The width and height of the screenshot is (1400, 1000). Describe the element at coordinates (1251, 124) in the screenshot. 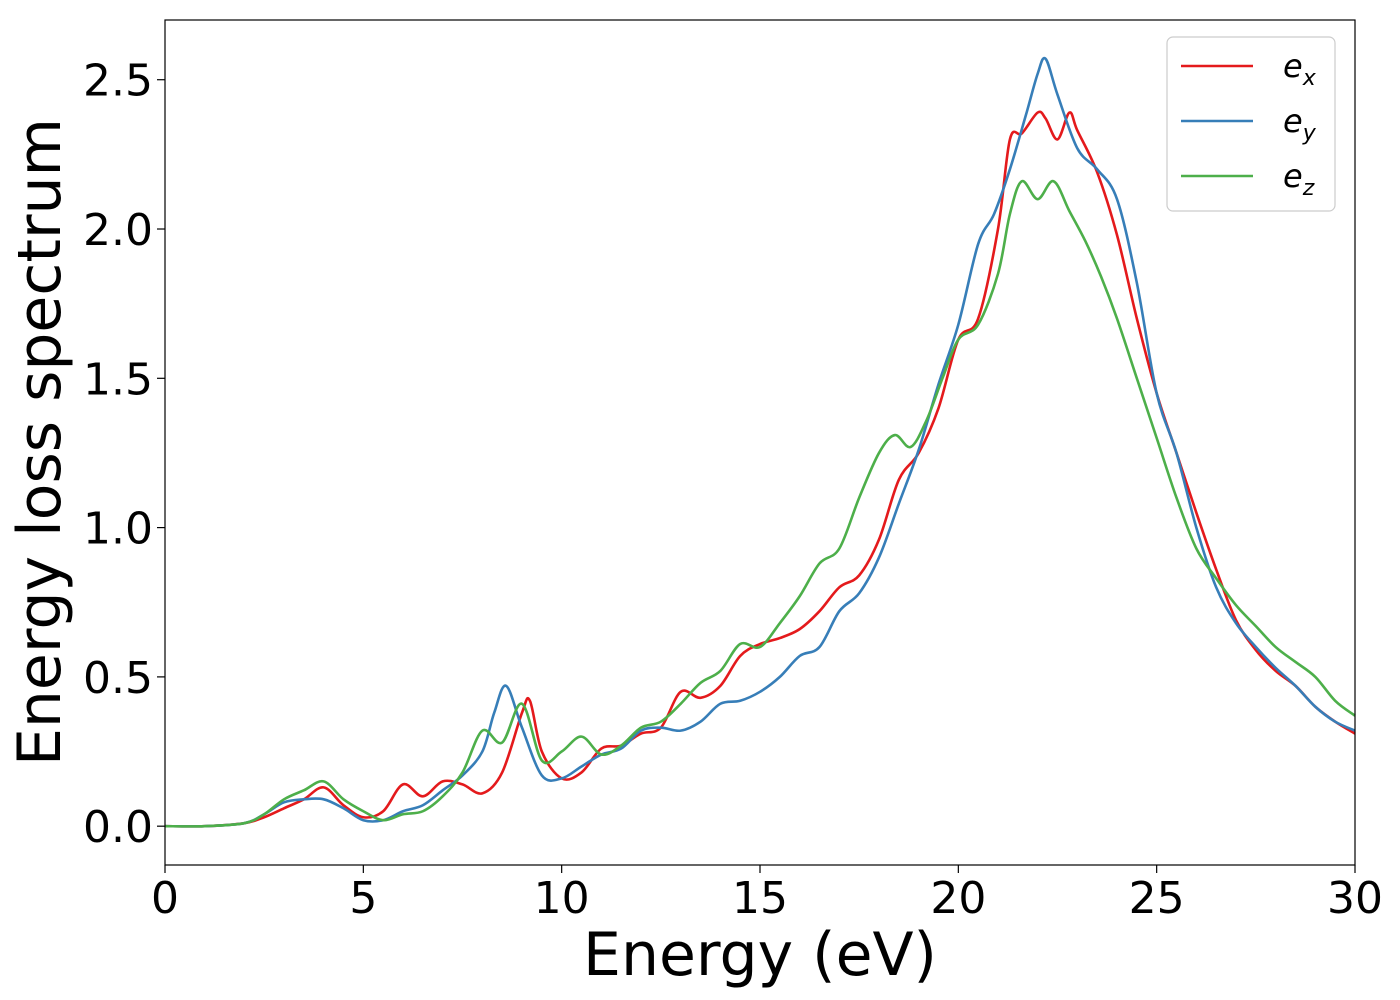

I see `legend-box` at that location.